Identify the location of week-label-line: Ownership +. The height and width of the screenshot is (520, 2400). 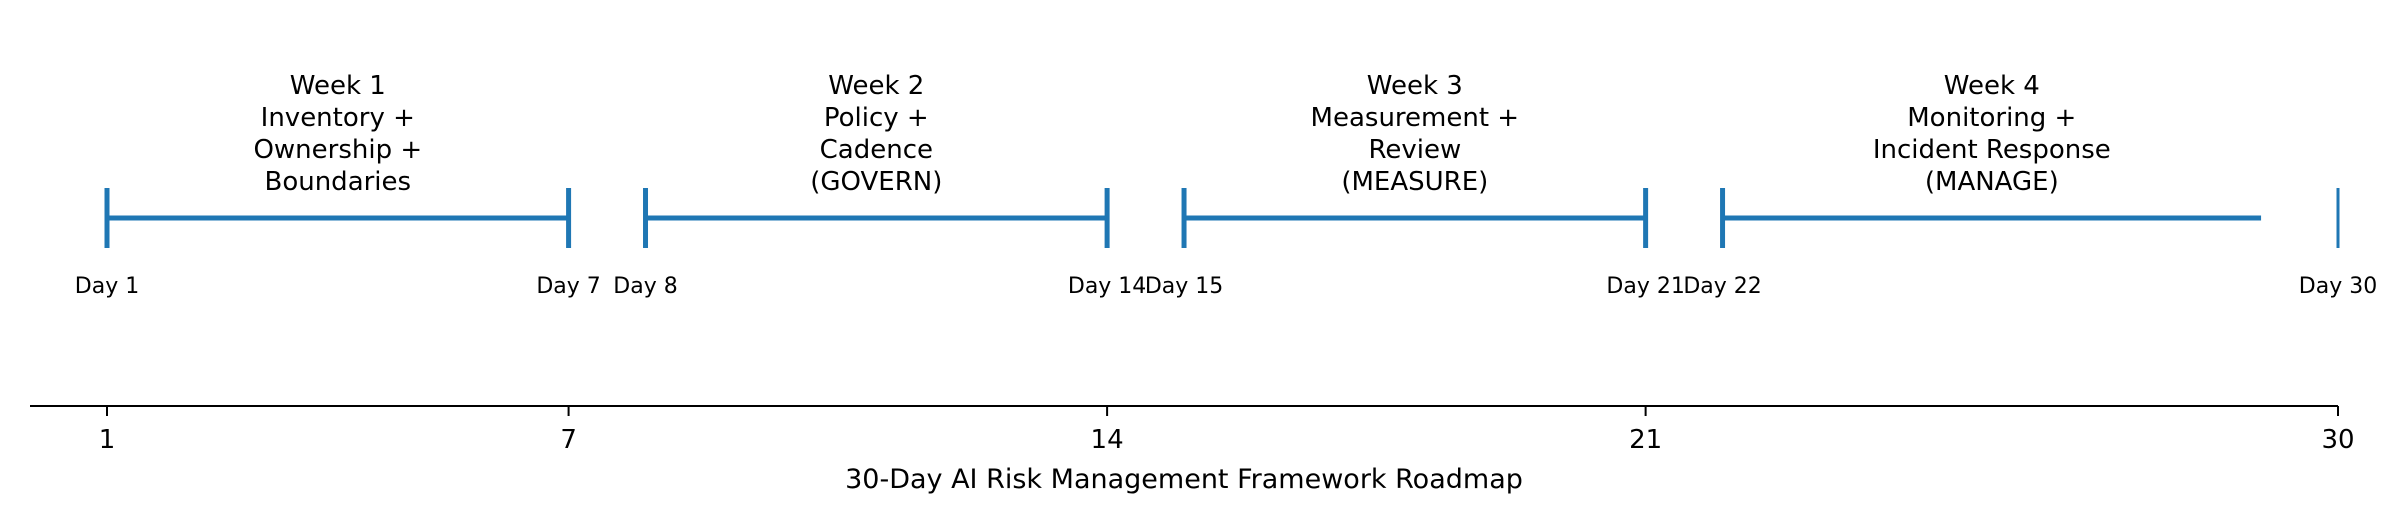
(337, 150).